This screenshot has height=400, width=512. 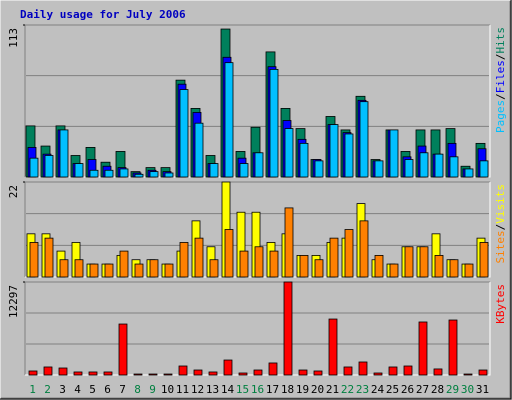 I want to click on legend: Pages/Files/Hits, so click(x=500, y=80).